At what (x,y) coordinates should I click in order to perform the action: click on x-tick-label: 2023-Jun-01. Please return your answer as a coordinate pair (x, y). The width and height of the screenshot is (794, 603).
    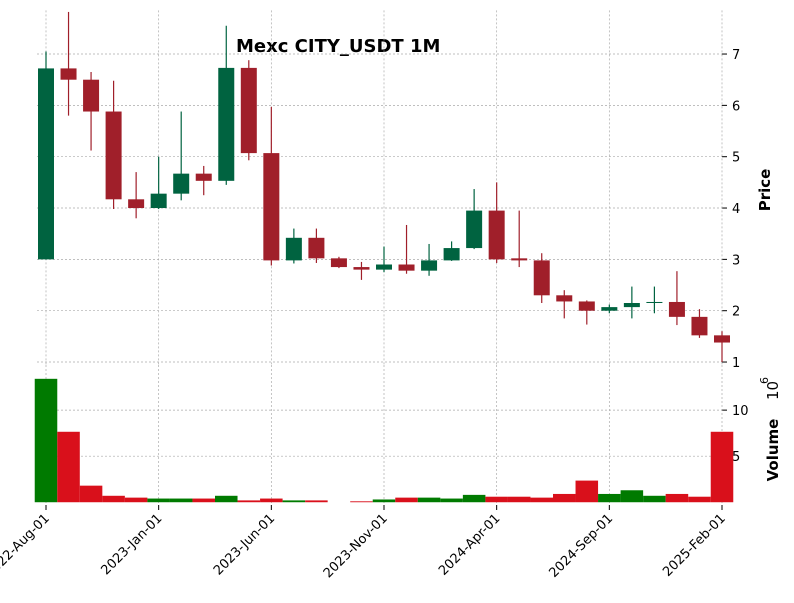
    Looking at the image, I should click on (244, 544).